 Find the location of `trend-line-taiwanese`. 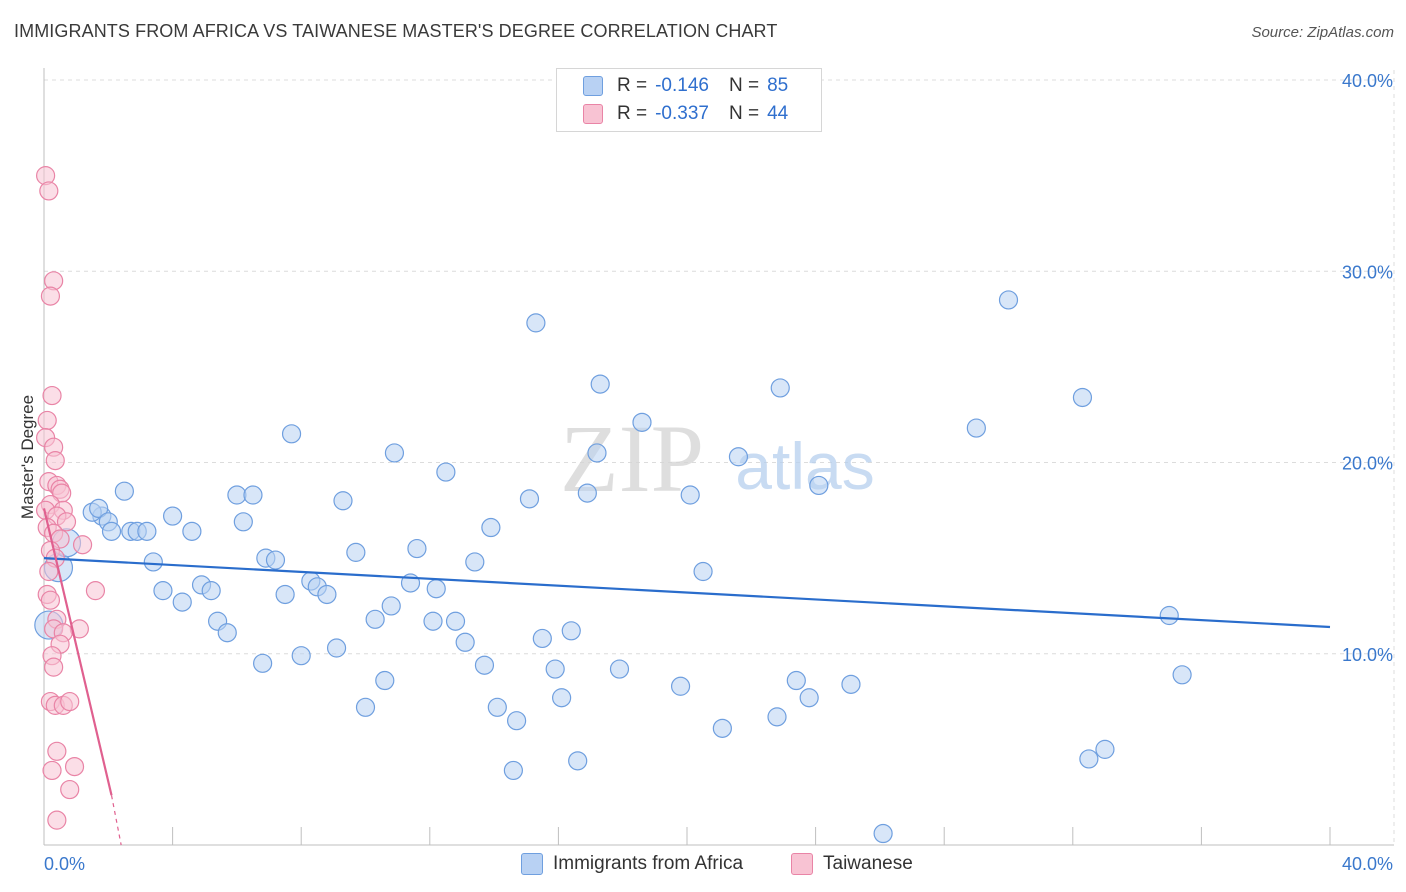

trend-line-taiwanese is located at coordinates (77, 652).